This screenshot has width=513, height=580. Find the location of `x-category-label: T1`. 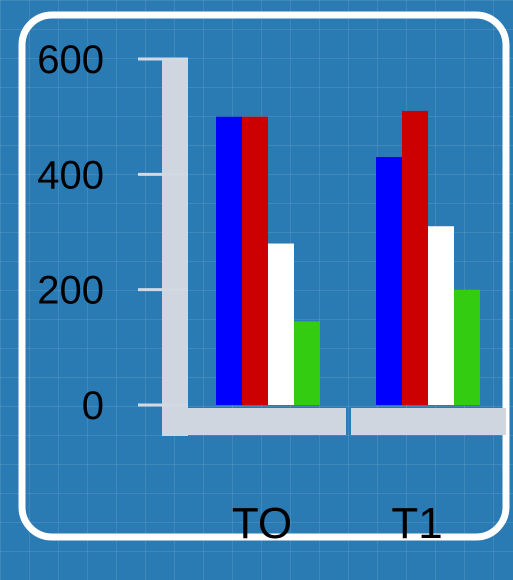

x-category-label: T1 is located at coordinates (416, 523).